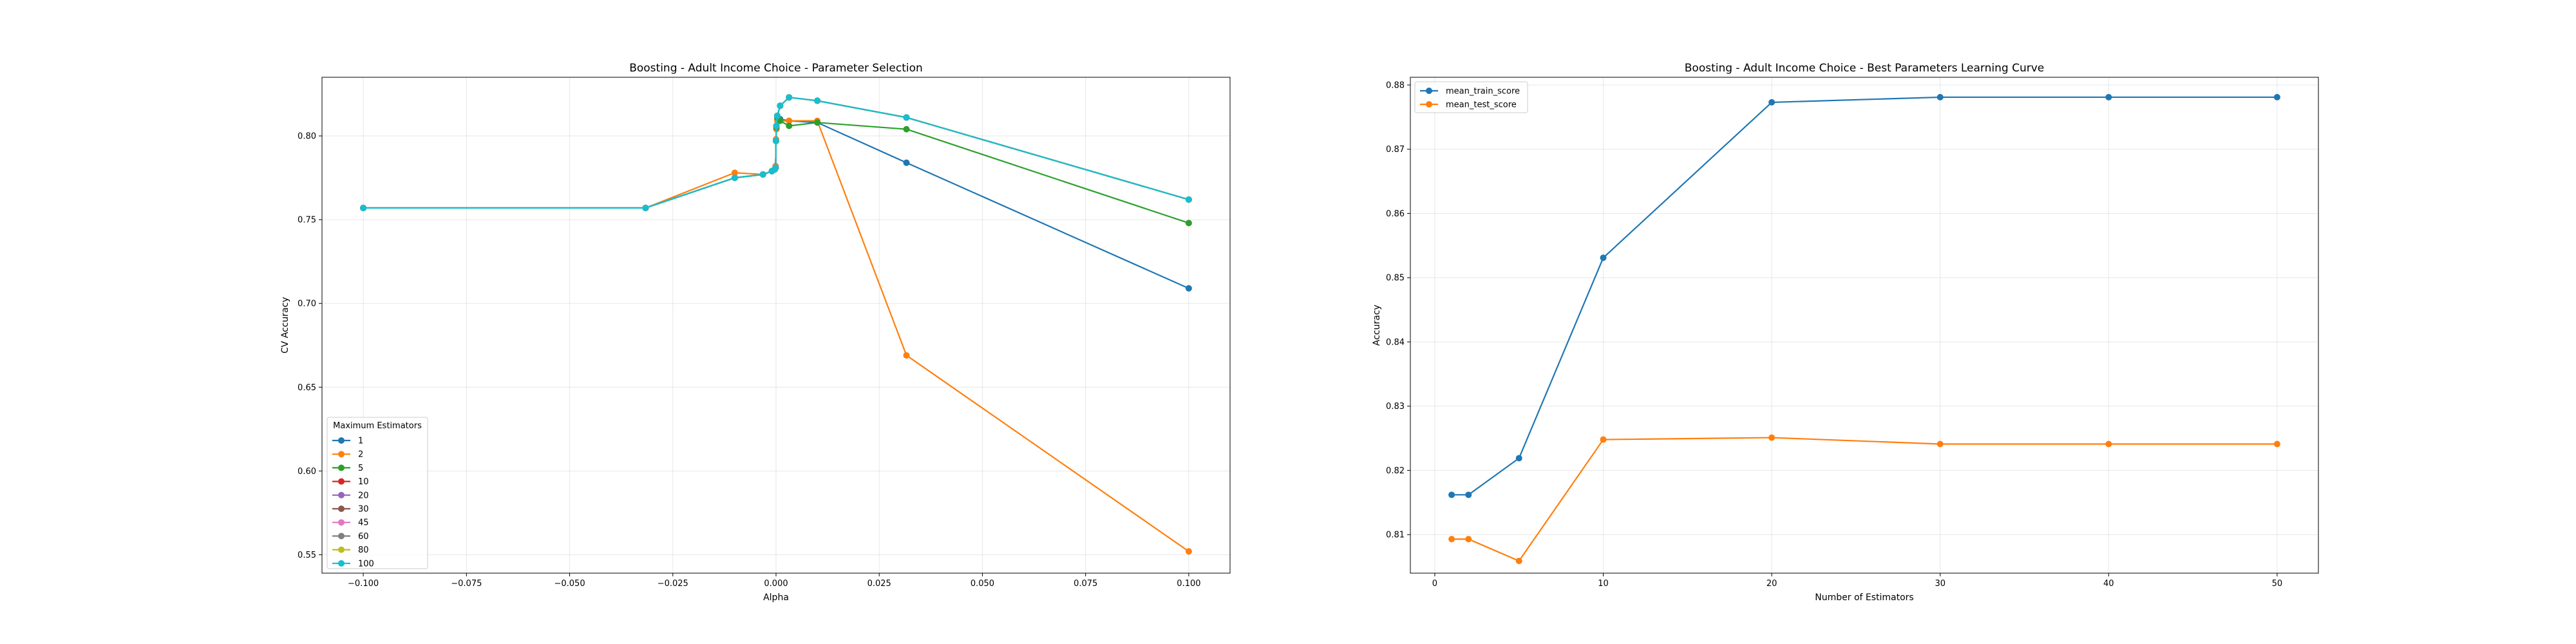 The height and width of the screenshot is (644, 2576). I want to click on y-tick-label: 0.60, so click(307, 472).